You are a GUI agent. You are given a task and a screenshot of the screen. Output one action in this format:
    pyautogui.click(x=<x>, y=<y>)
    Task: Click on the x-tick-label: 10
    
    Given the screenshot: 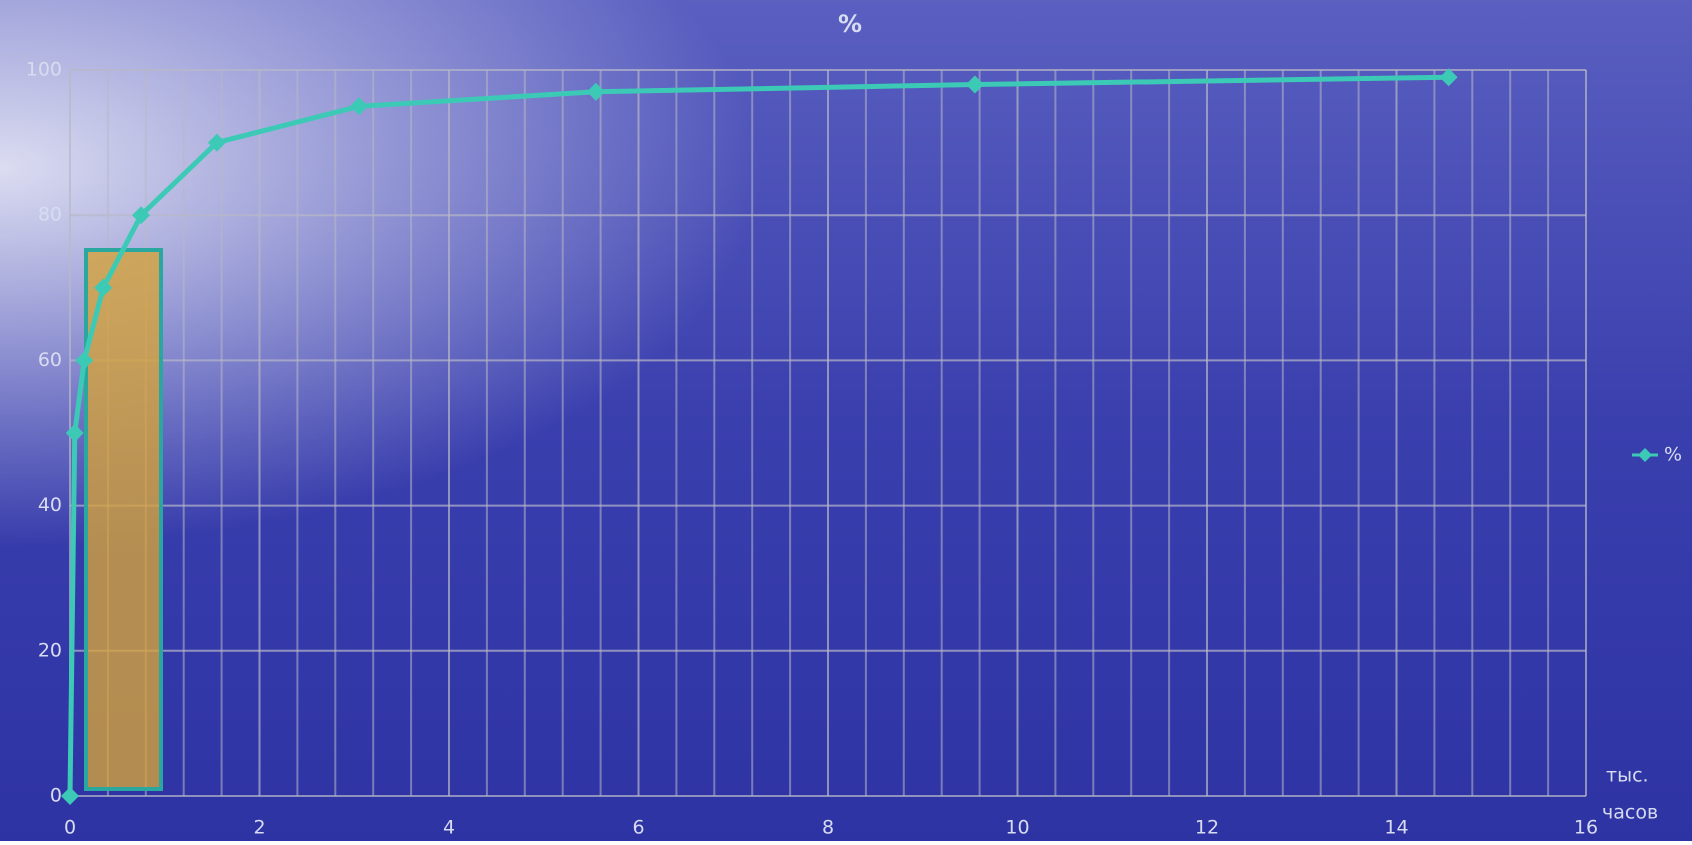 What is the action you would take?
    pyautogui.click(x=1017, y=828)
    